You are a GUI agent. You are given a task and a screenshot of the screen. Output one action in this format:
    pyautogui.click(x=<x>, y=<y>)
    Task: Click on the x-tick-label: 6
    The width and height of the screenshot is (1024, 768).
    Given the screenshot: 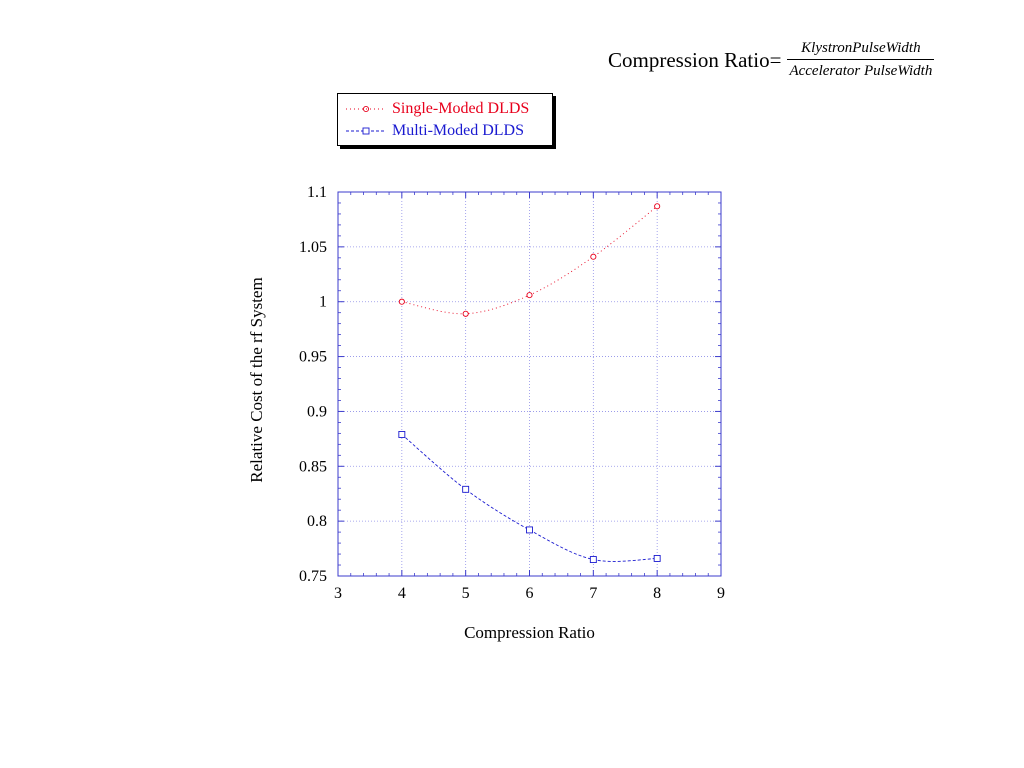 What is the action you would take?
    pyautogui.click(x=530, y=593)
    